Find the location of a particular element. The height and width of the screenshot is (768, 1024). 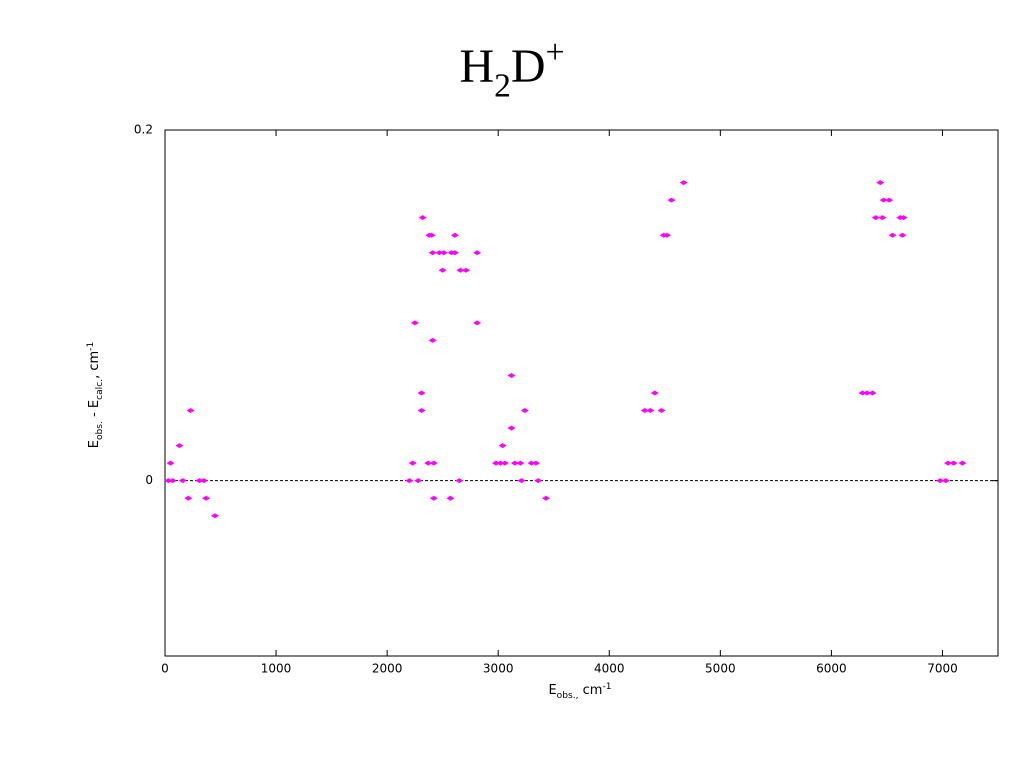

x-tick-label: 5000 is located at coordinates (720, 669).